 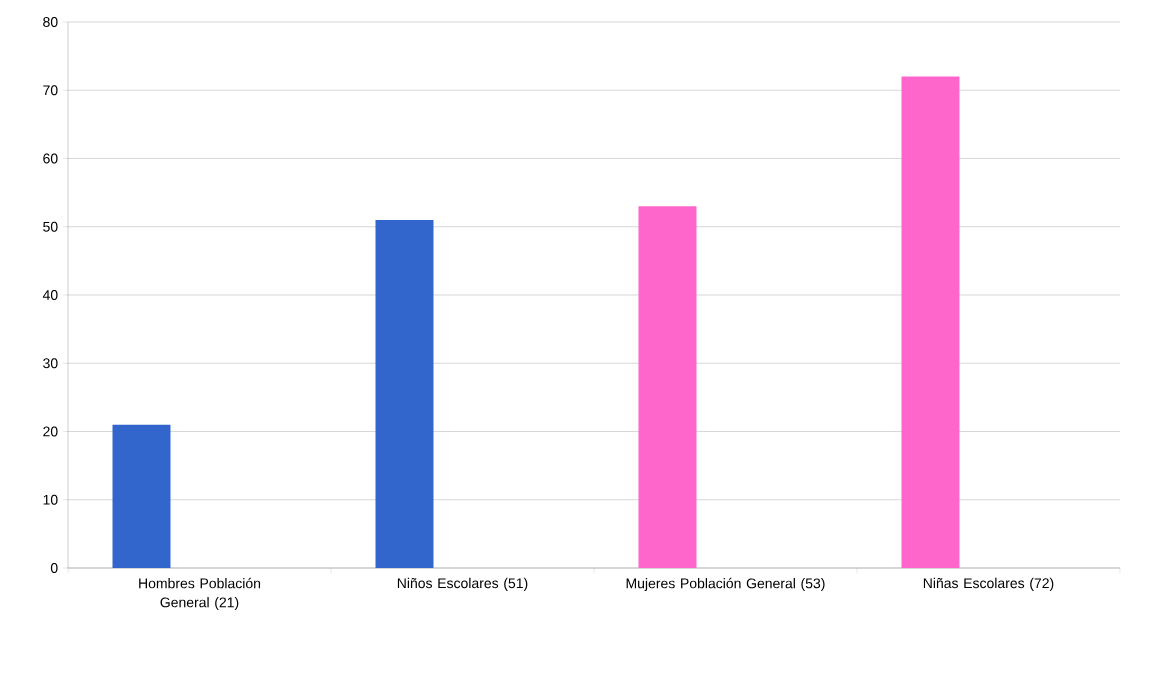 I want to click on x-tick-label: Hombres Población General (21), so click(x=200, y=594).